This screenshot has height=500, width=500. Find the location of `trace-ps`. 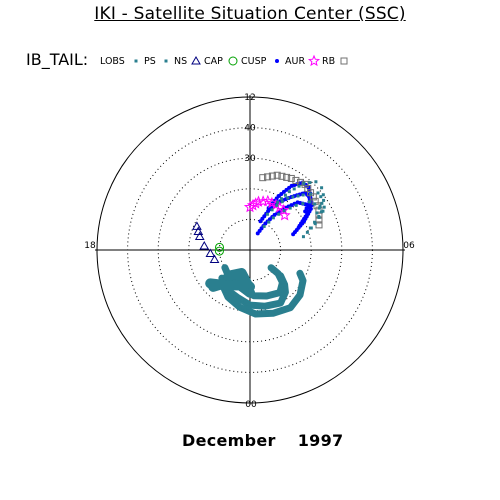

trace-ps is located at coordinates (238, 278).